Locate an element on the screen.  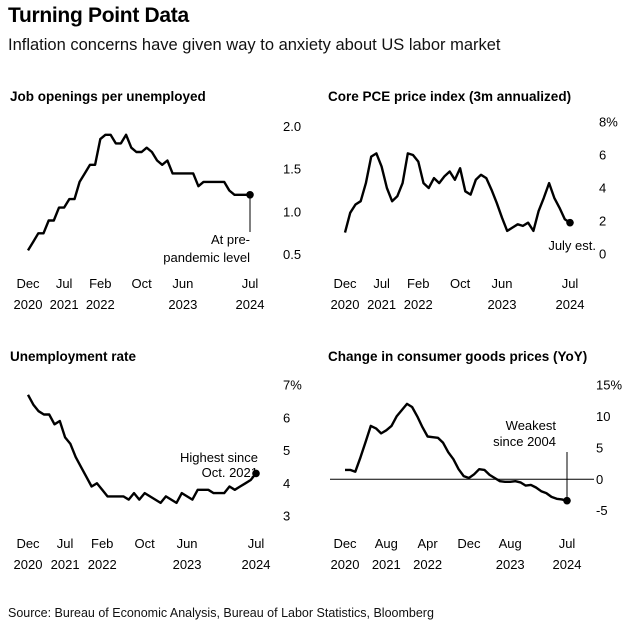
y-tick-label: 7% is located at coordinates (292, 385).